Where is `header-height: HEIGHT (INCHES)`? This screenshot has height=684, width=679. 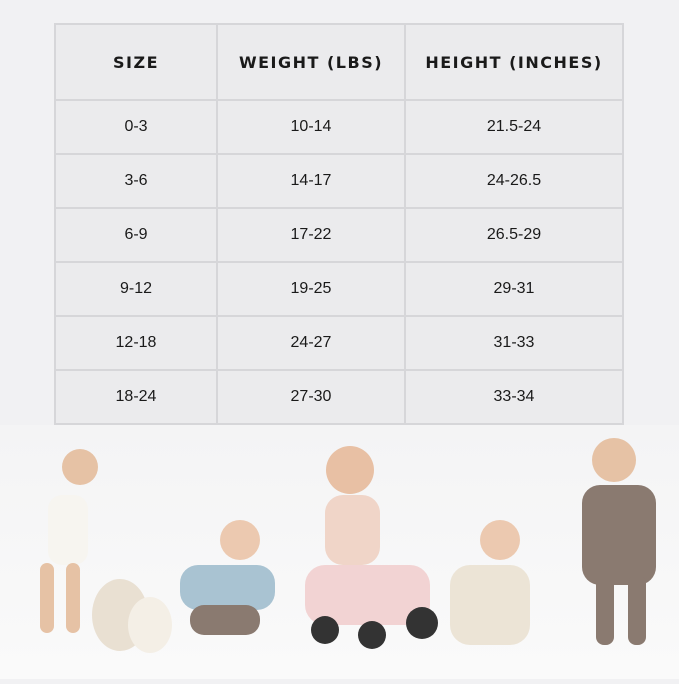 header-height: HEIGHT (INCHES) is located at coordinates (514, 62).